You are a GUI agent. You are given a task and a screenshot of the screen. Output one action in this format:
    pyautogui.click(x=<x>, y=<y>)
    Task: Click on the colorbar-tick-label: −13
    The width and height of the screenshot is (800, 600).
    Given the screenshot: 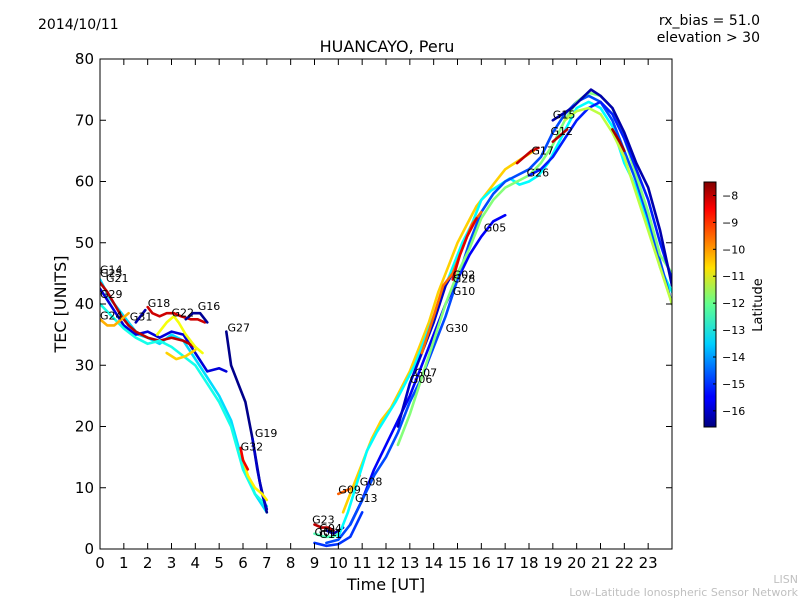 What is the action you would take?
    pyautogui.click(x=733, y=330)
    